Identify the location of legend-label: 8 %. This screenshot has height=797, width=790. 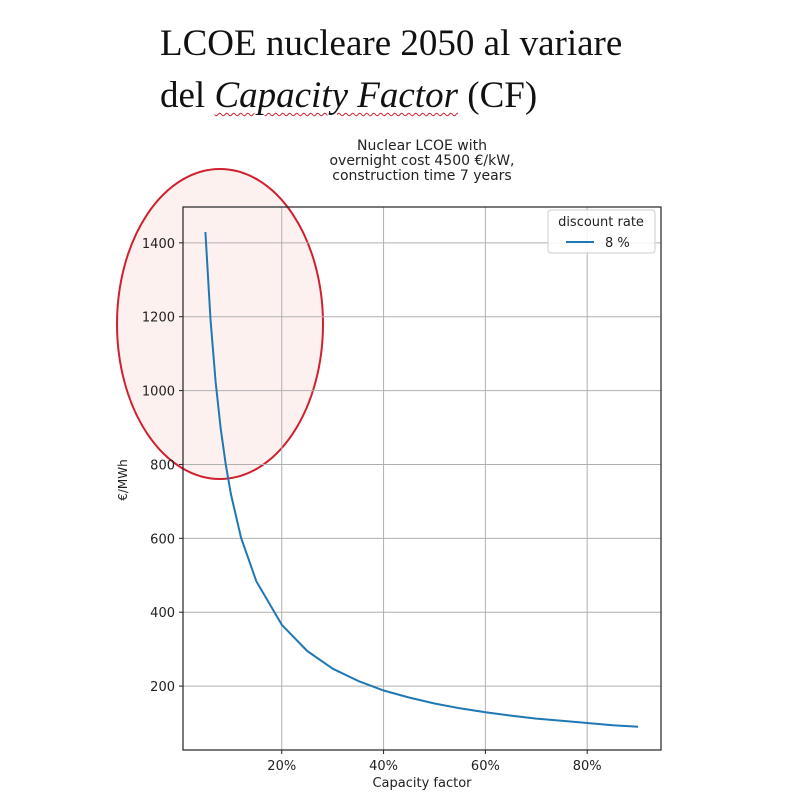
(617, 243).